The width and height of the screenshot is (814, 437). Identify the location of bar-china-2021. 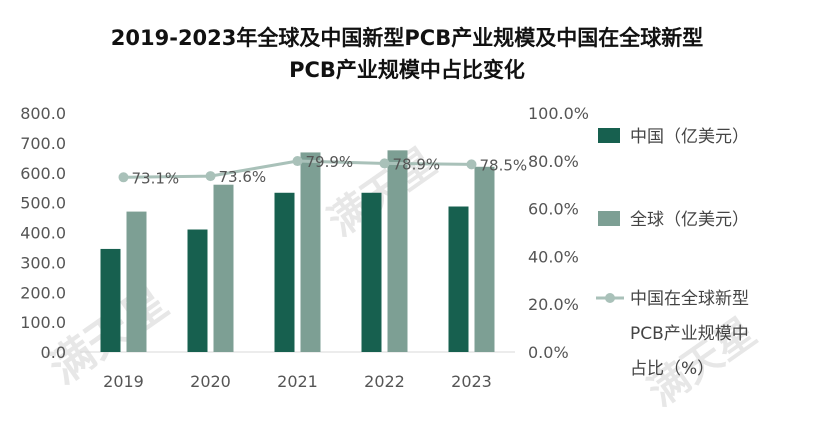
(284, 272).